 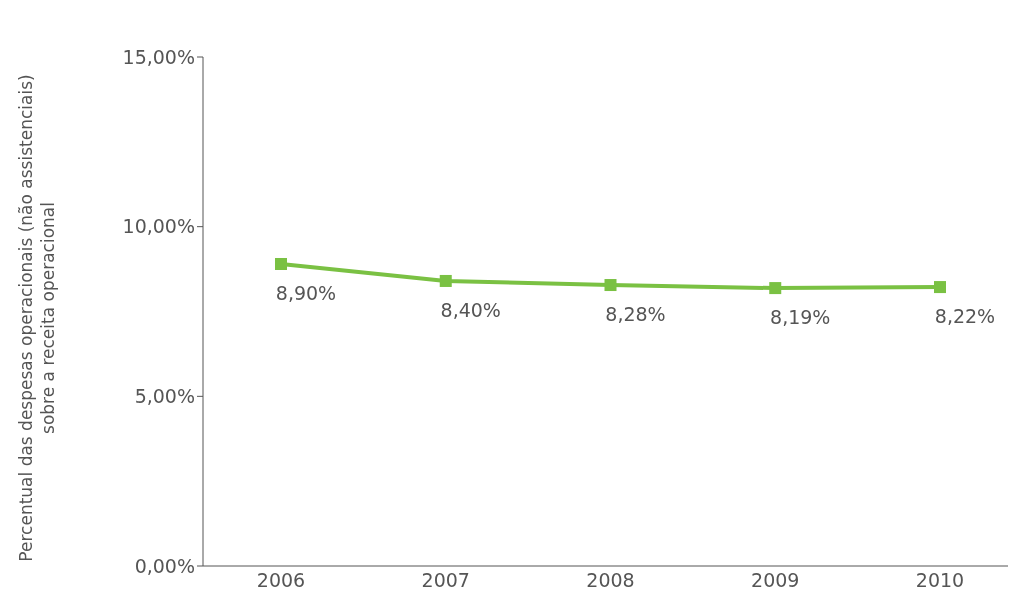 I want to click on data-label: 8,90%, so click(x=306, y=292).